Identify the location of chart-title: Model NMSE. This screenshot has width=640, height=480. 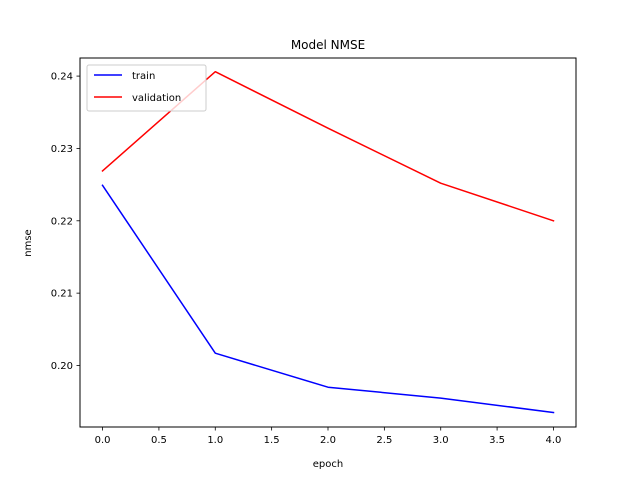
(328, 45).